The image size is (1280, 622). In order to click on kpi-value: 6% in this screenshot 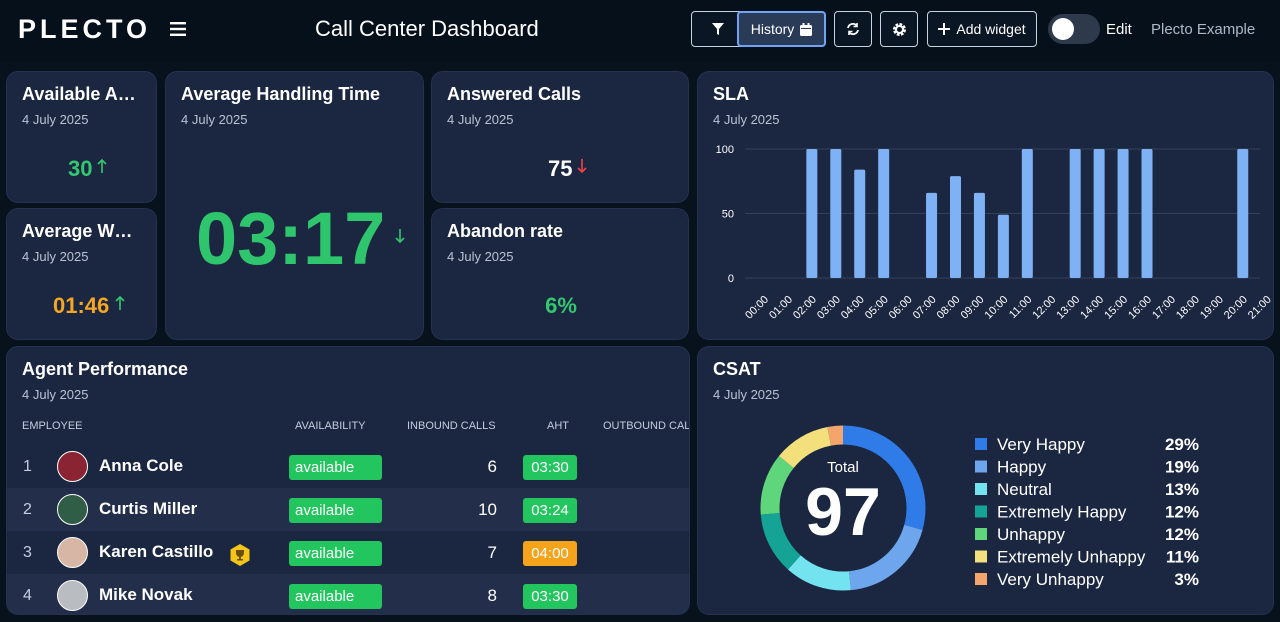, I will do `click(561, 305)`.